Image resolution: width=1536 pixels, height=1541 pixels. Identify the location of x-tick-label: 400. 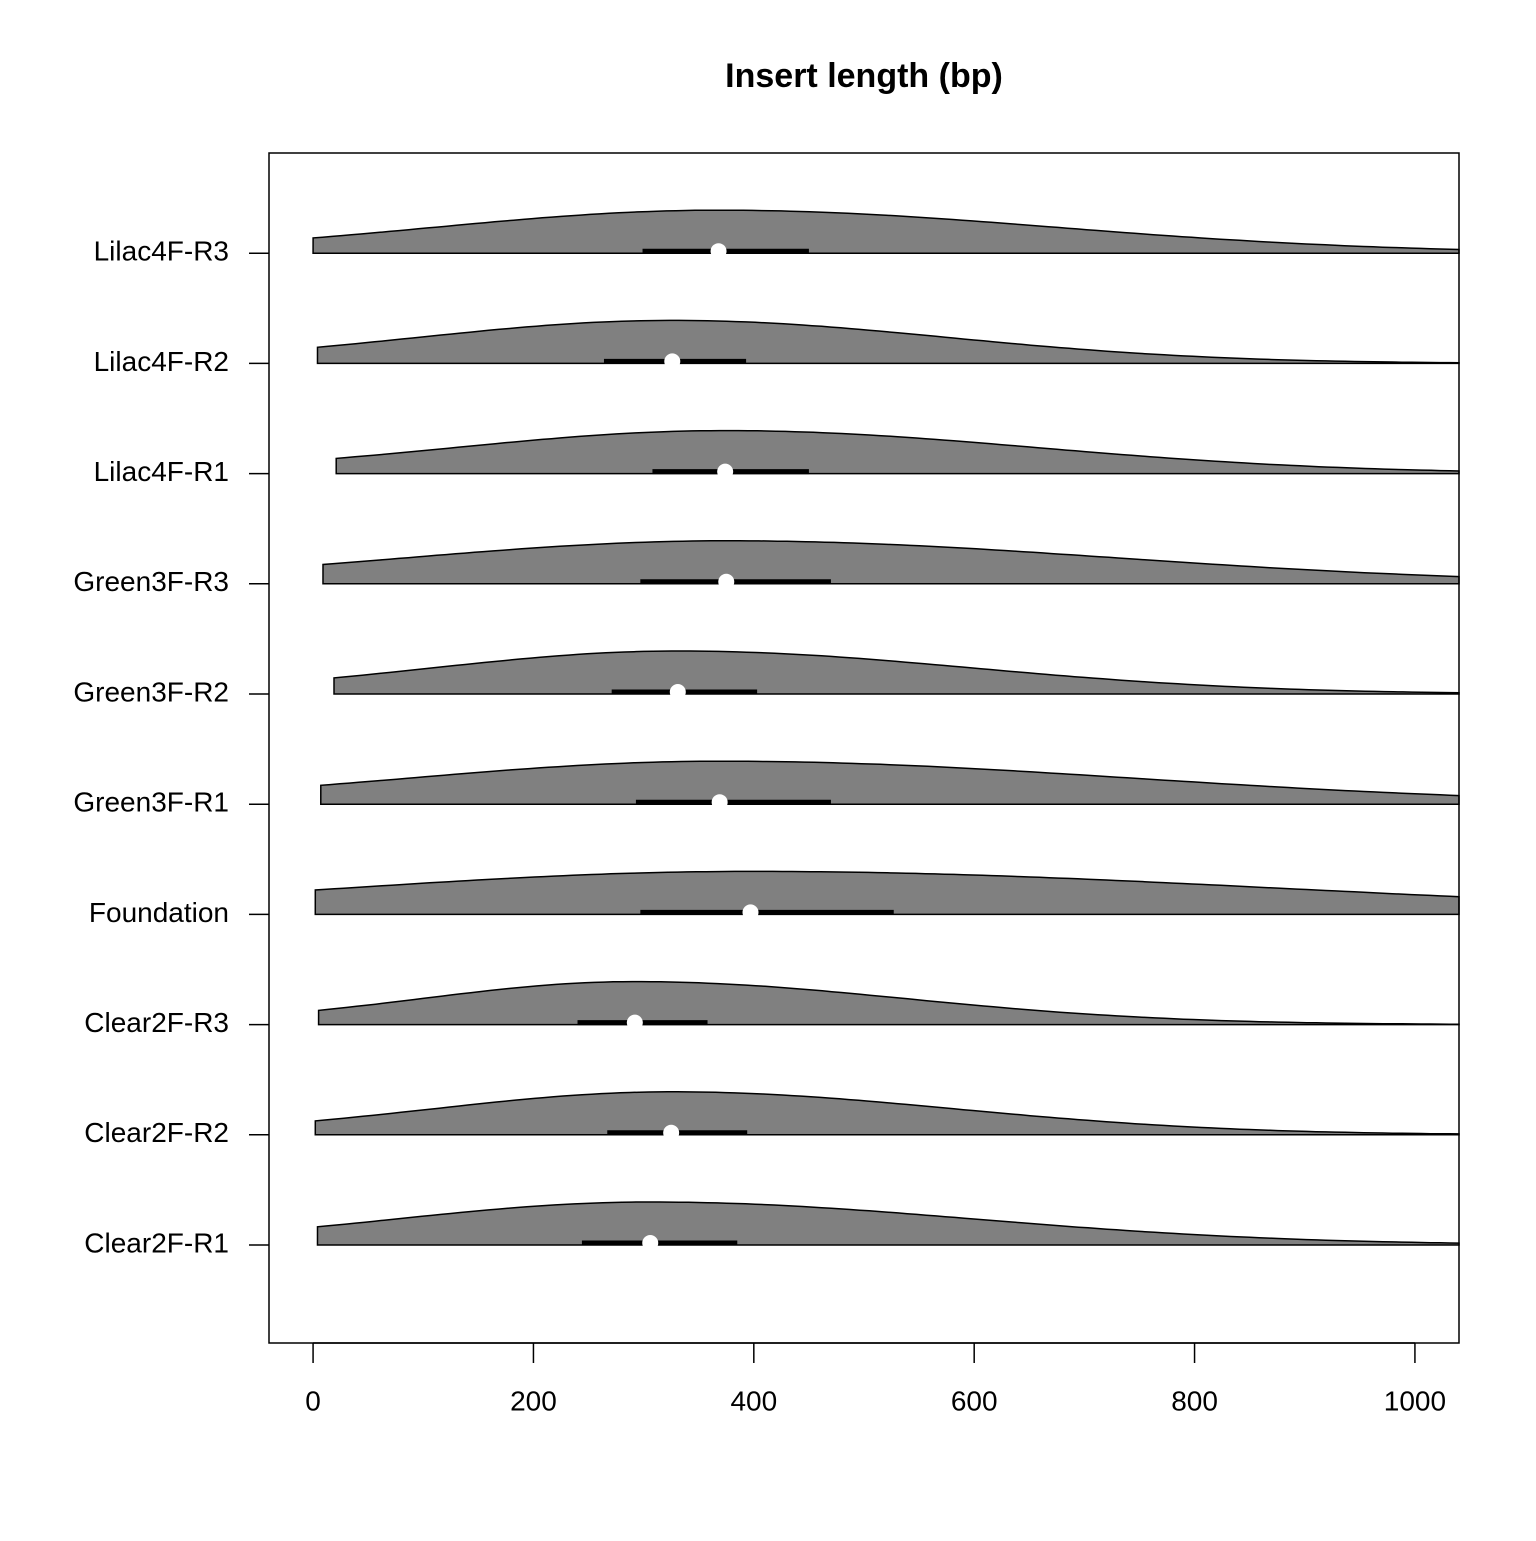
(753, 1400).